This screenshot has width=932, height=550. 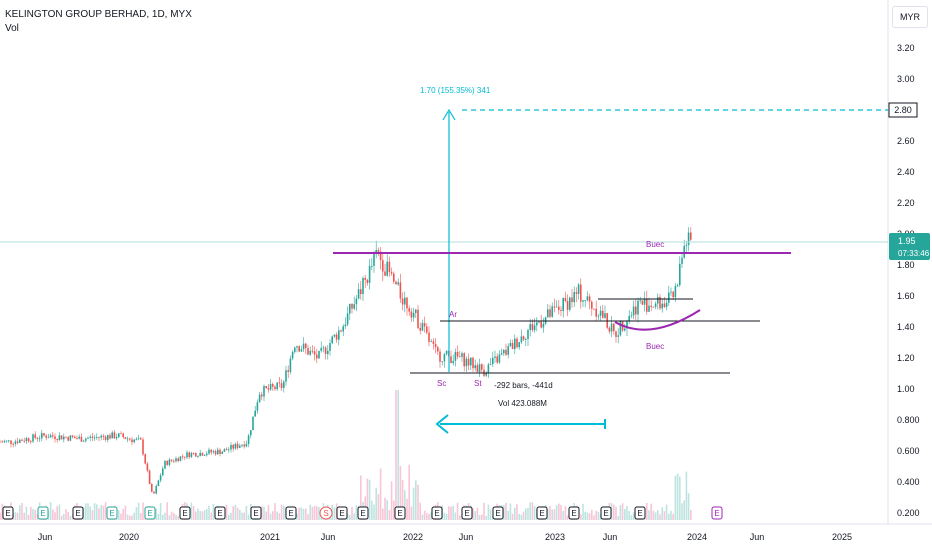 What do you see at coordinates (12, 28) in the screenshot?
I see `volume-indicator-label: Vol` at bounding box center [12, 28].